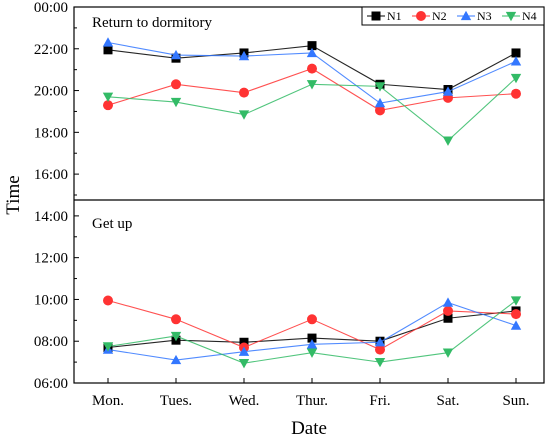  What do you see at coordinates (394, 16) in the screenshot?
I see `legend-label: N1` at bounding box center [394, 16].